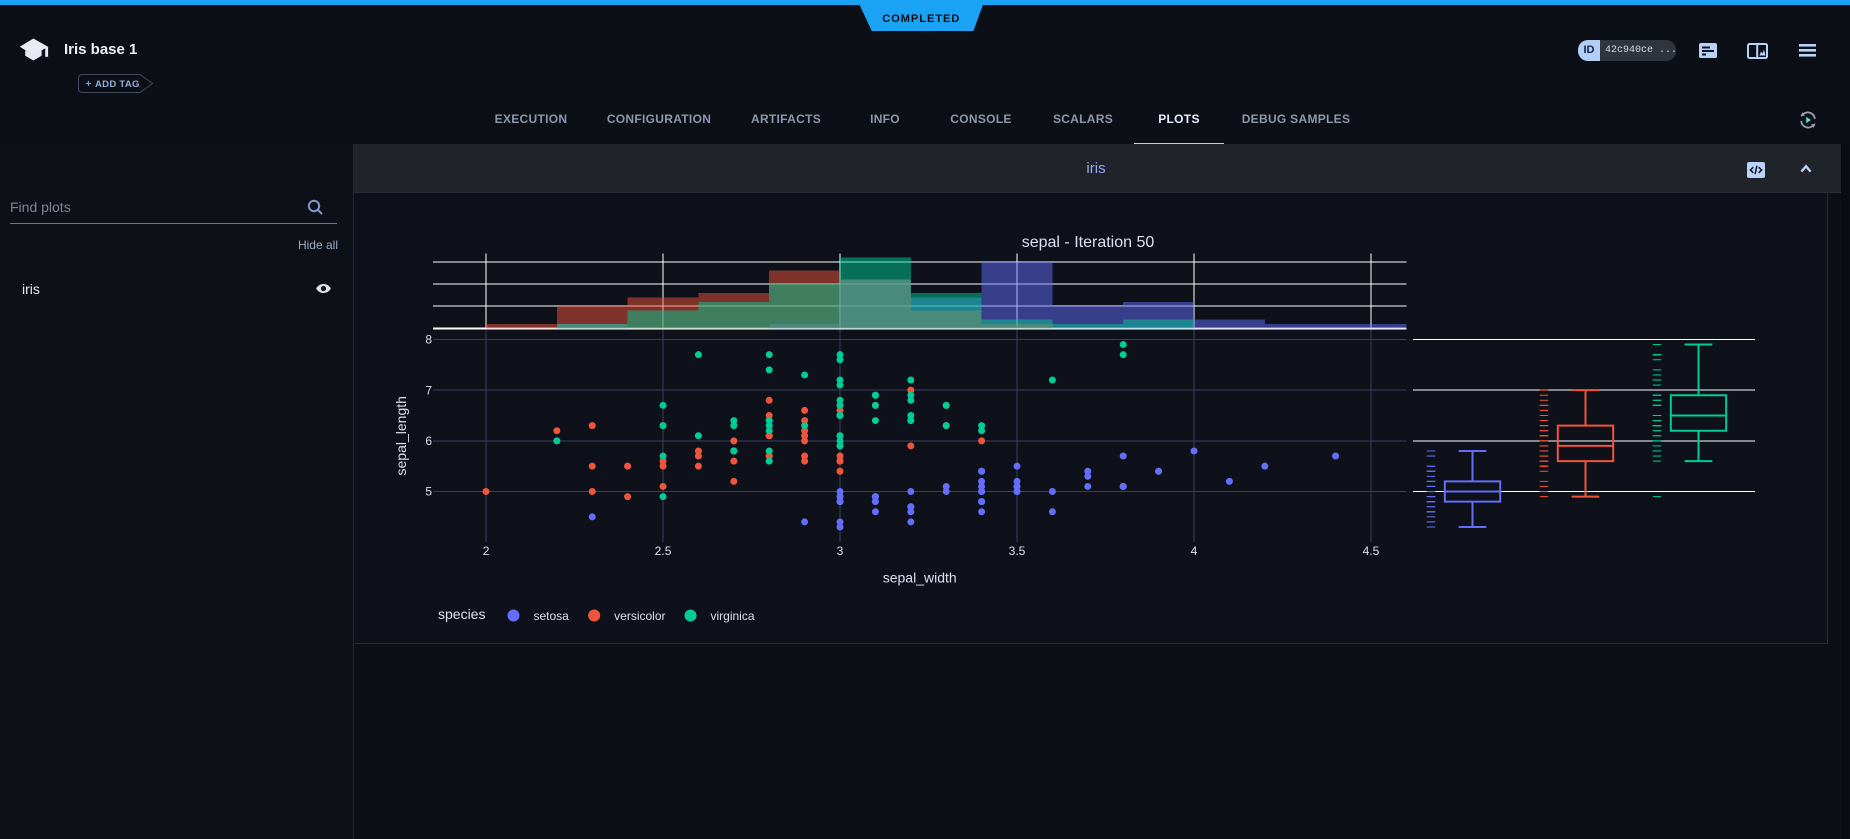 This screenshot has height=839, width=1850. Describe the element at coordinates (461, 614) in the screenshot. I see `svg-text: species` at that location.